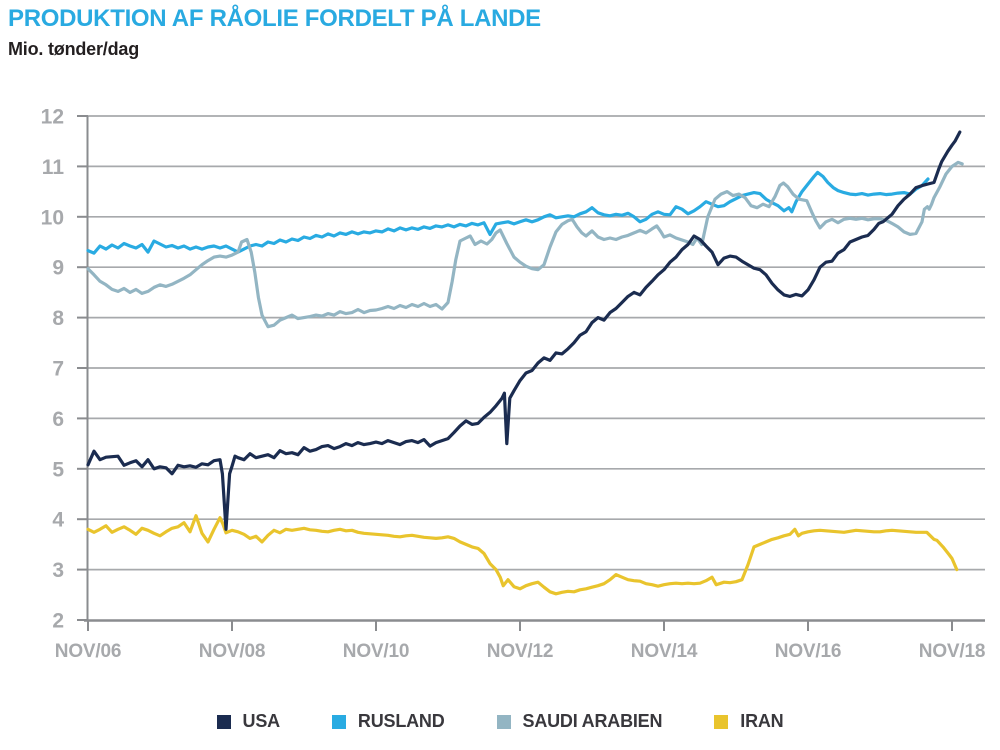  What do you see at coordinates (88, 651) in the screenshot?
I see `x-axis-label-NOV/06: NOV/06` at bounding box center [88, 651].